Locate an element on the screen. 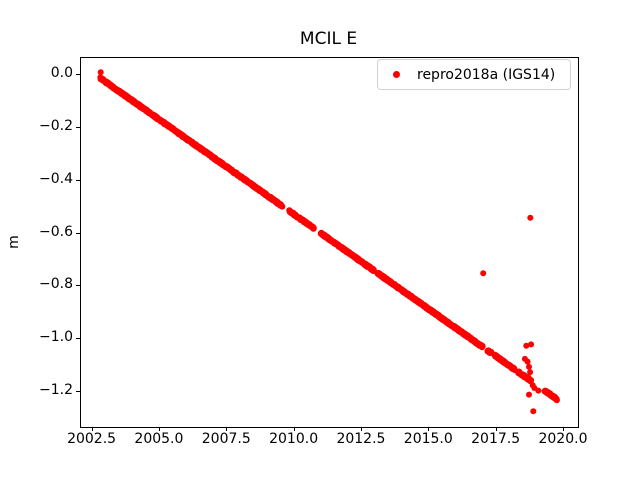  x-tick-label: 2012.5 is located at coordinates (361, 439).